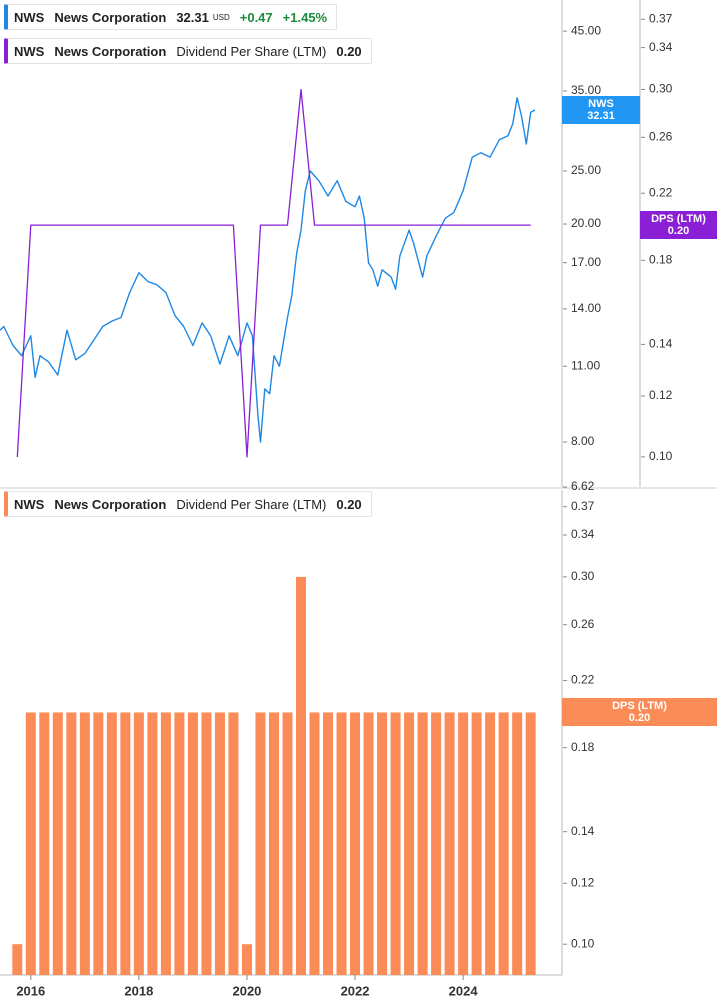 The image size is (717, 1005). I want to click on dps-bar-badge: DPS (LTM) 0.20, so click(639, 712).